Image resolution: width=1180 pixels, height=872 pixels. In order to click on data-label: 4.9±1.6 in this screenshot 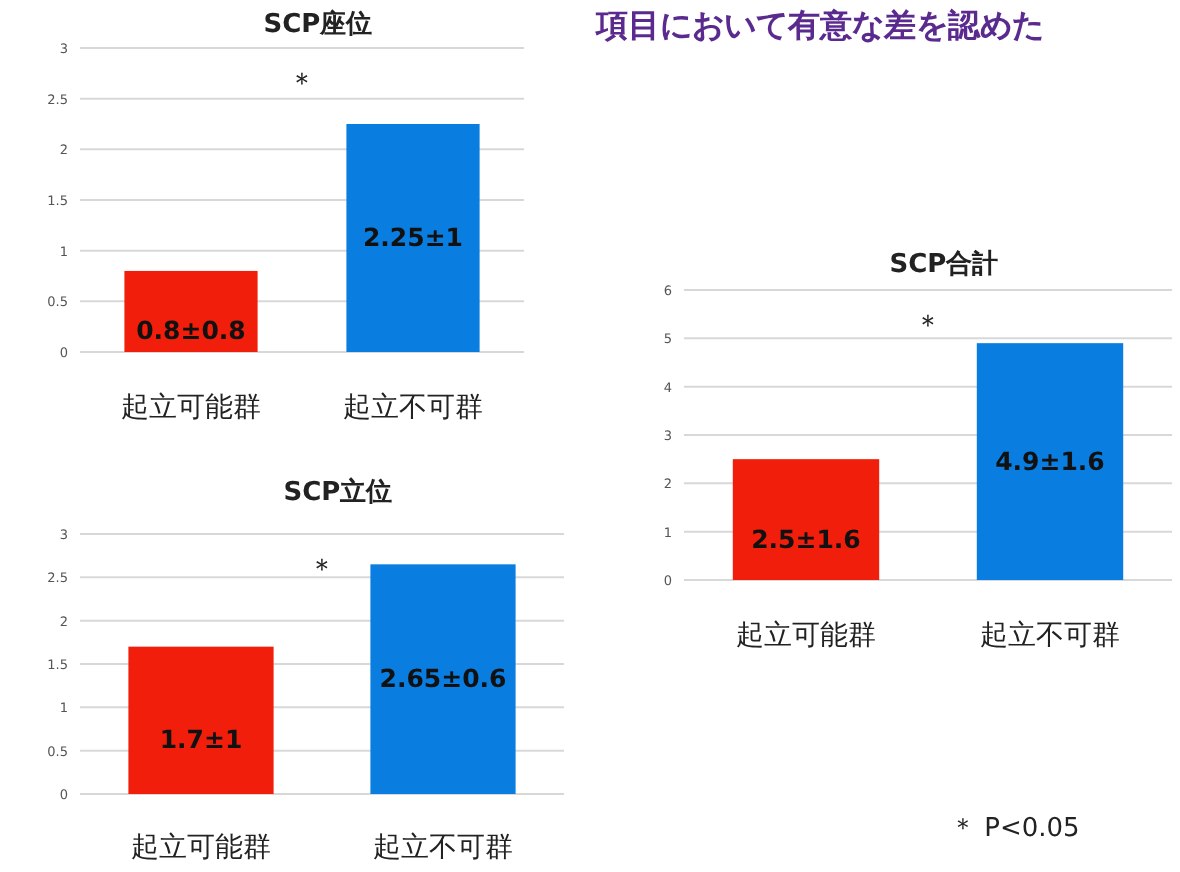, I will do `click(1050, 460)`.